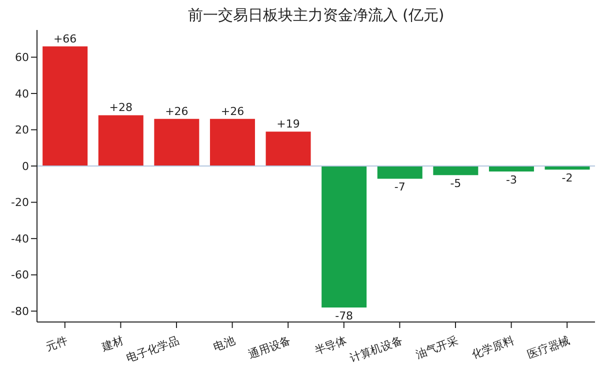 The image size is (602, 373). I want to click on data-label: -3, so click(511, 179).